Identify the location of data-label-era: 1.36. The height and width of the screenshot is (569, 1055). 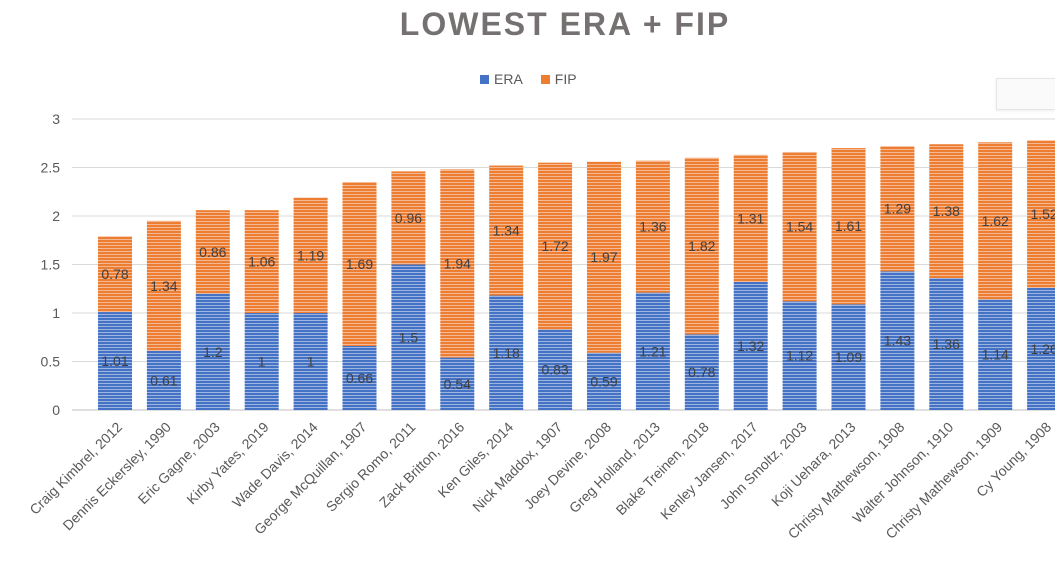
(946, 344).